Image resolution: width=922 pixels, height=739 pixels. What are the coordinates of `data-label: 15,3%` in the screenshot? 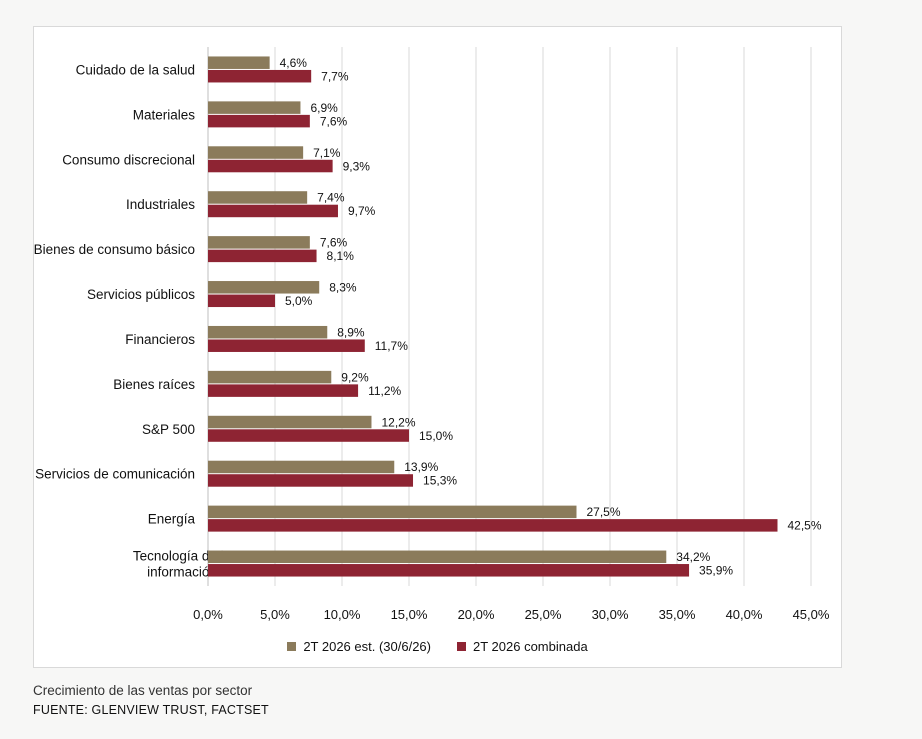 It's located at (440, 481).